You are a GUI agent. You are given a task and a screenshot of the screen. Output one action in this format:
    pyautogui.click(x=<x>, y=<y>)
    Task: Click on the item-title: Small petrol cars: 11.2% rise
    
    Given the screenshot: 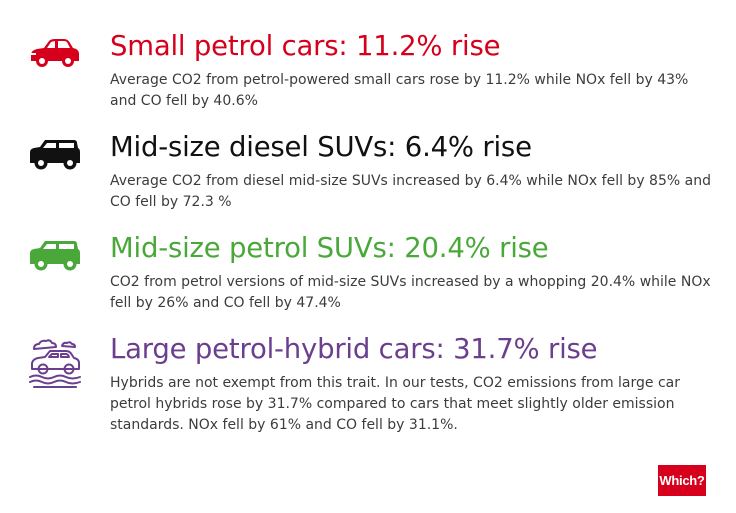 What is the action you would take?
    pyautogui.click(x=305, y=46)
    